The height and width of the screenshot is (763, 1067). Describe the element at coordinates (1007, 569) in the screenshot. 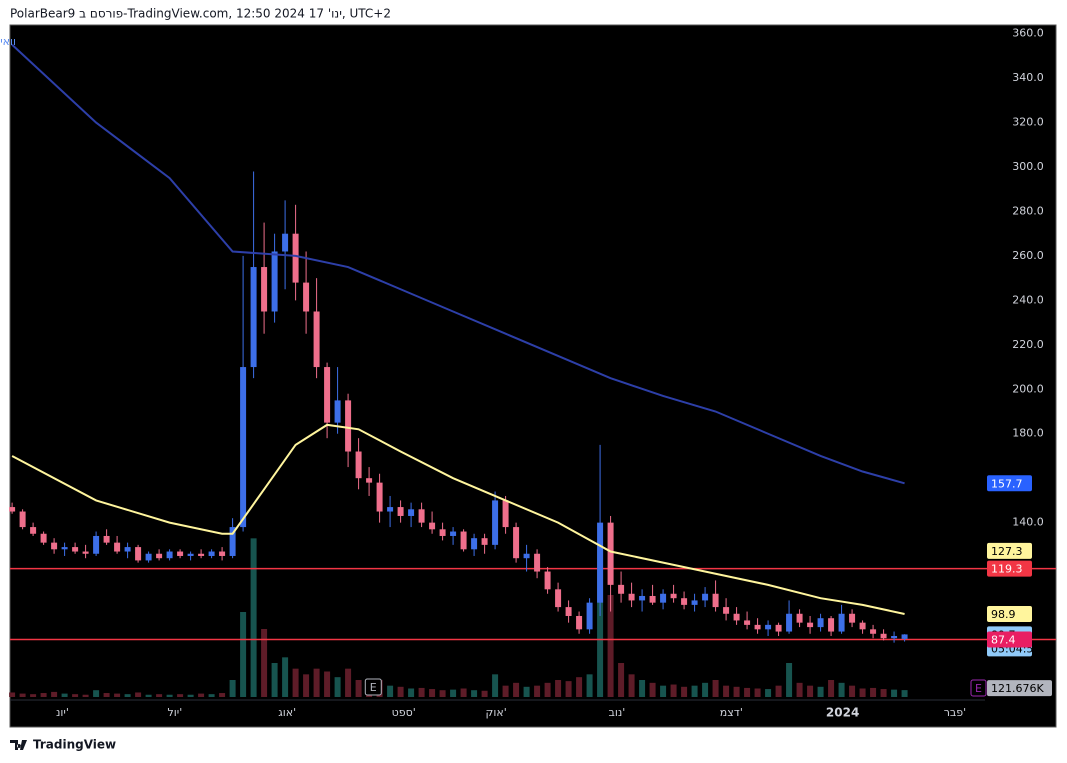

I see `price-label: 119.3` at that location.